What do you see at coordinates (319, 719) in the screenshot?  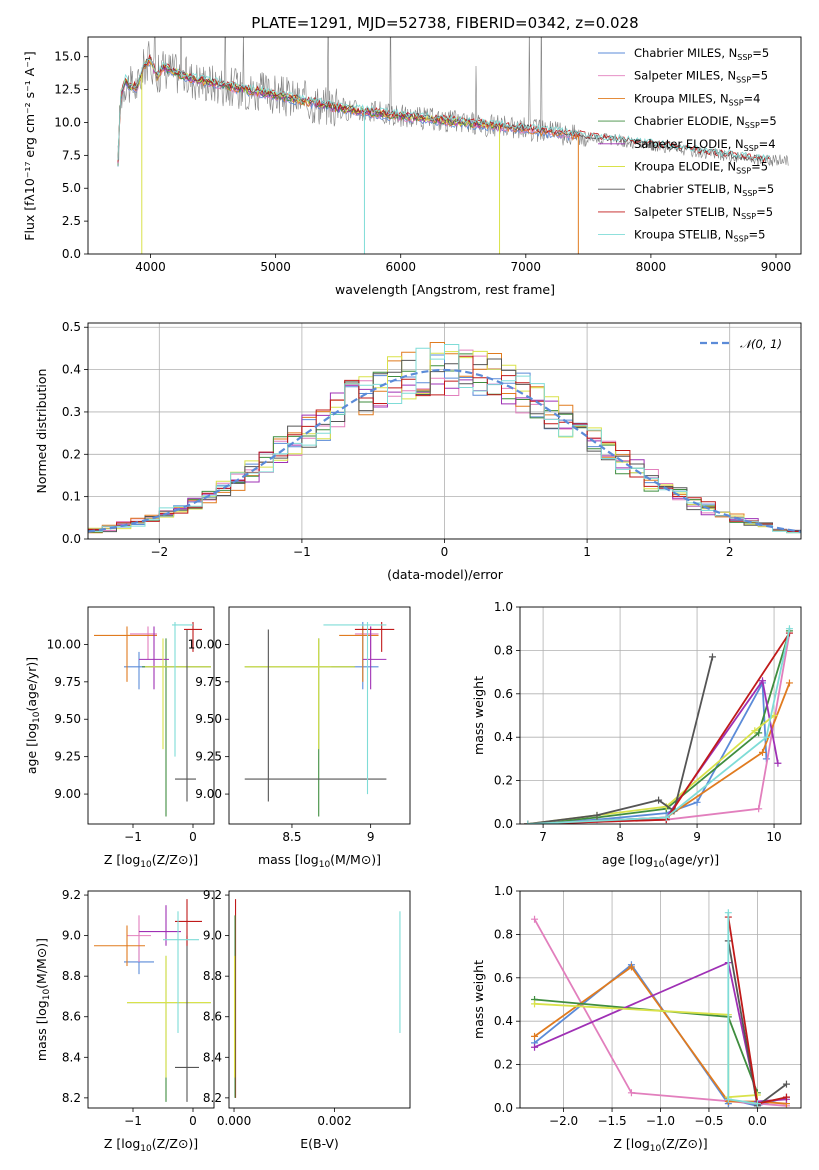 I see `age-vs-mass-plot-area` at bounding box center [319, 719].